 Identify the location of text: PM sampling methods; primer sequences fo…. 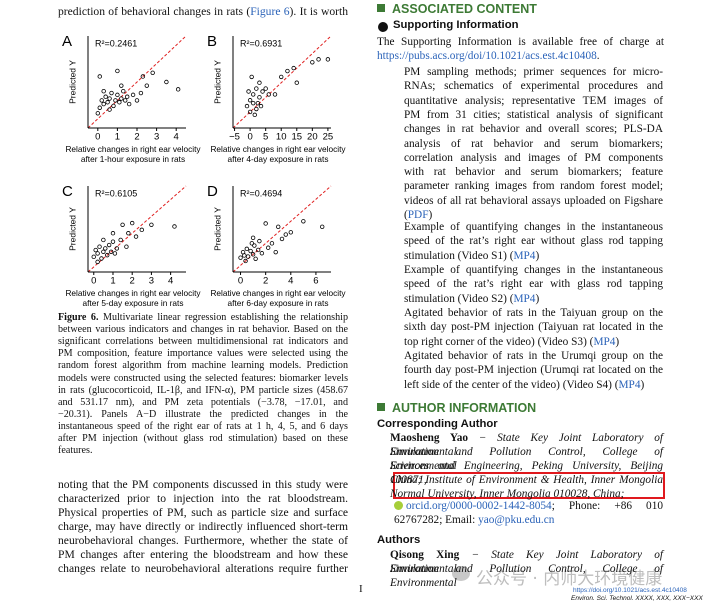
(533, 72).